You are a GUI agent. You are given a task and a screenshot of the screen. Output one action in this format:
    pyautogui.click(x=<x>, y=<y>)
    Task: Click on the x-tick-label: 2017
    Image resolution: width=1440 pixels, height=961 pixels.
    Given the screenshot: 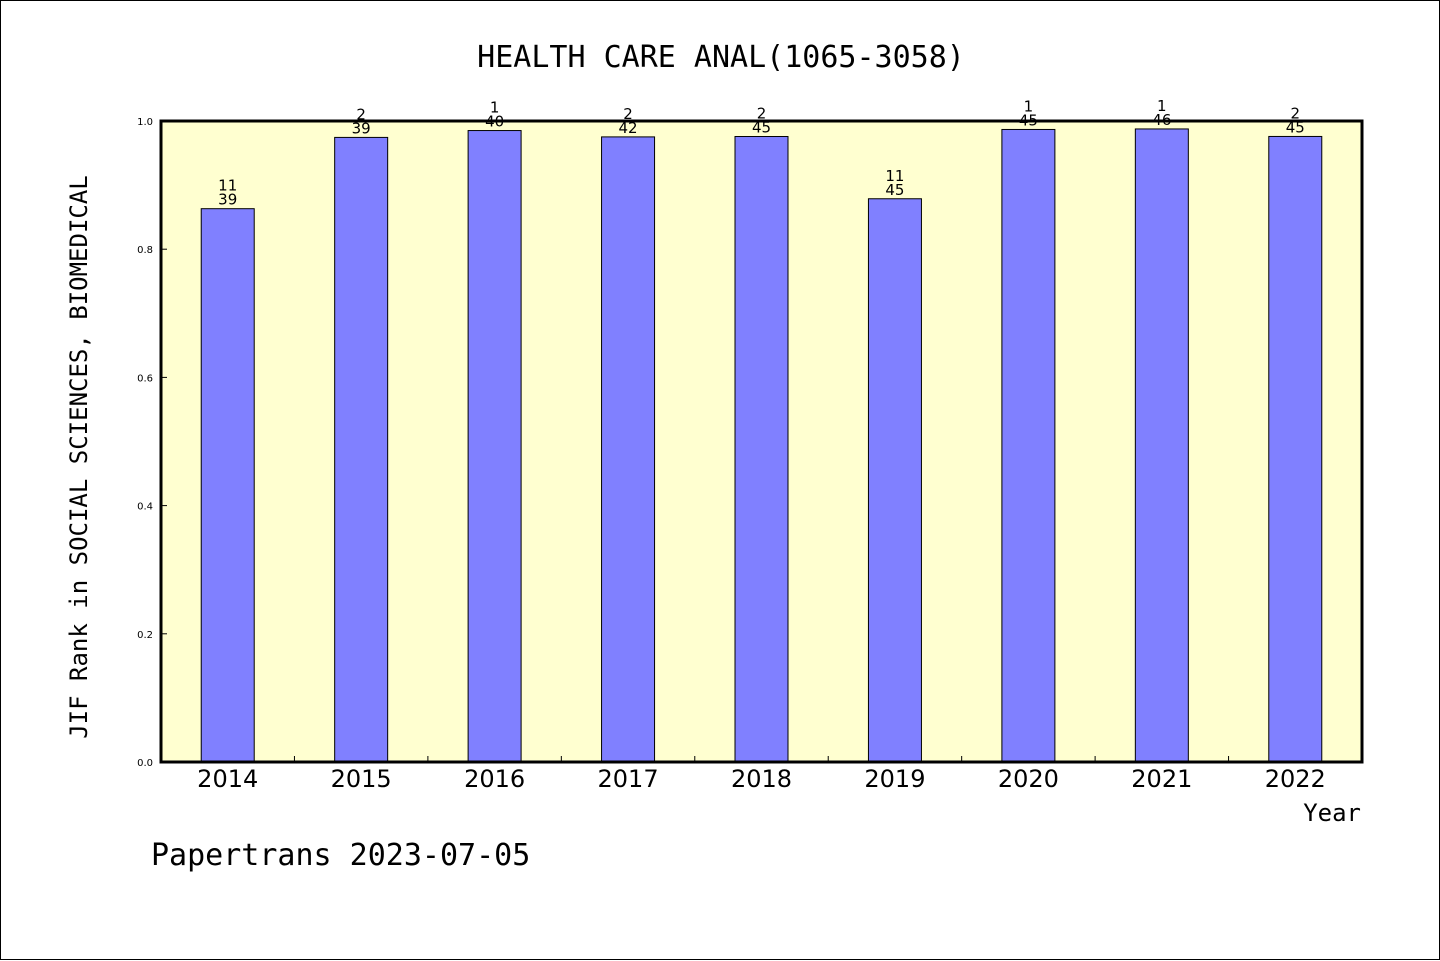 What is the action you would take?
    pyautogui.click(x=628, y=779)
    